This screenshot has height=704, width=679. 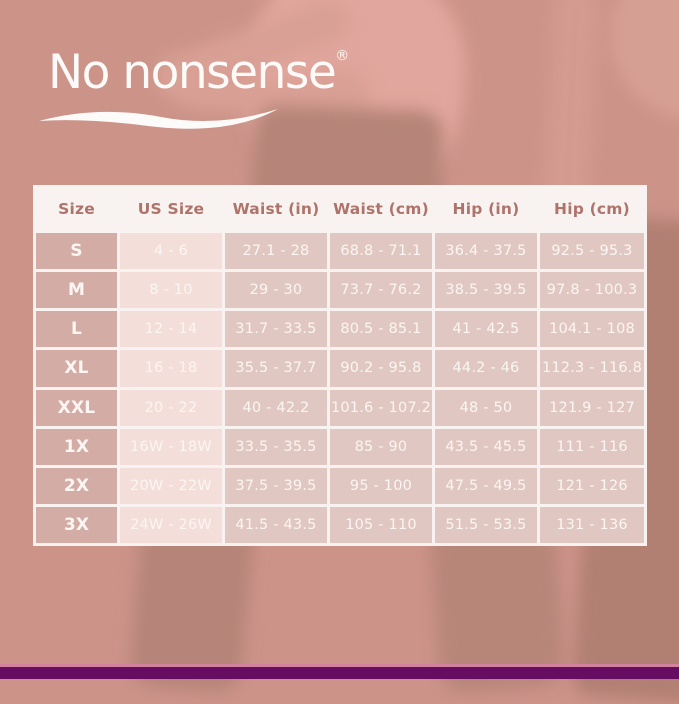 What do you see at coordinates (76, 368) in the screenshot?
I see `table-cell: XL` at bounding box center [76, 368].